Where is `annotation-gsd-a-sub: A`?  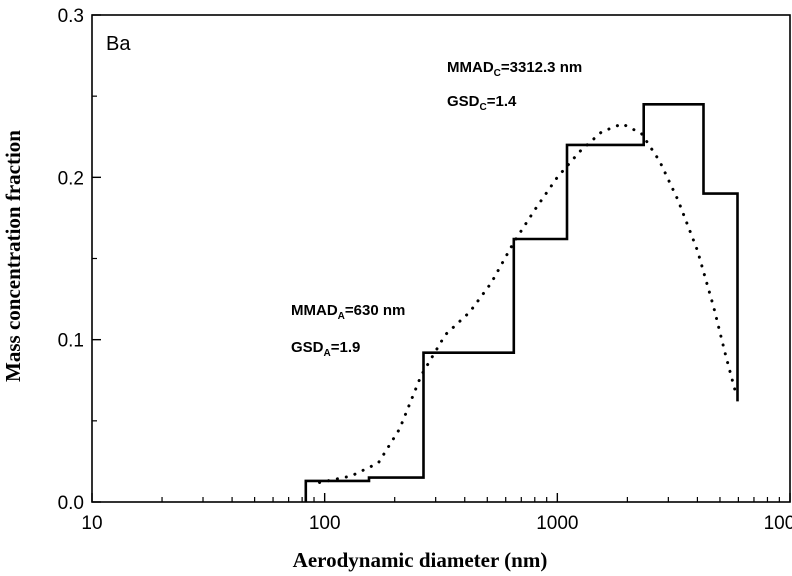 annotation-gsd-a-sub: A is located at coordinates (327, 353).